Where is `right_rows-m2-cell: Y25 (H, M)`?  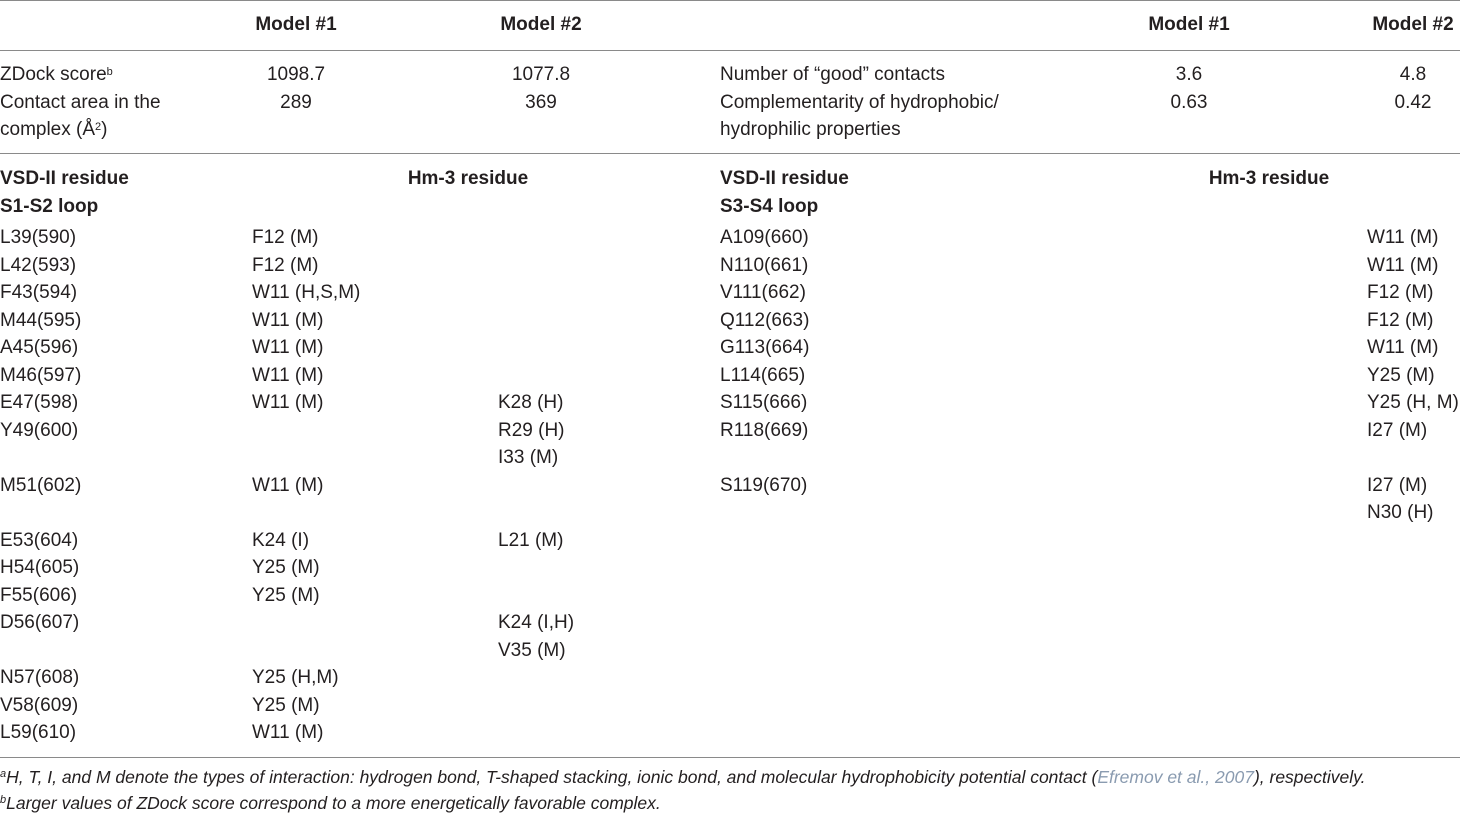
right_rows-m2-cell: Y25 (H, M) is located at coordinates (1413, 402).